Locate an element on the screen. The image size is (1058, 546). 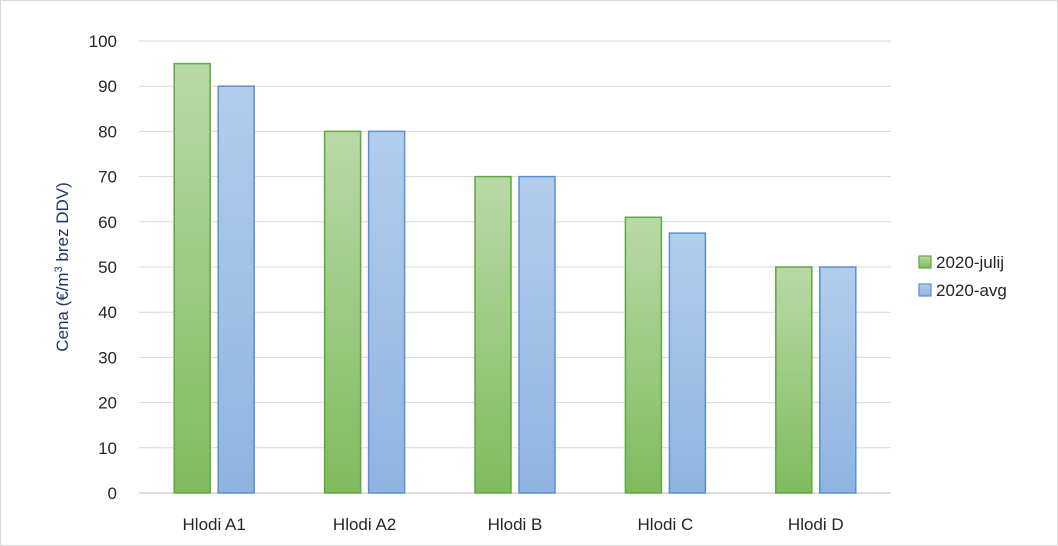
y-tick-label: 10 is located at coordinates (107, 448).